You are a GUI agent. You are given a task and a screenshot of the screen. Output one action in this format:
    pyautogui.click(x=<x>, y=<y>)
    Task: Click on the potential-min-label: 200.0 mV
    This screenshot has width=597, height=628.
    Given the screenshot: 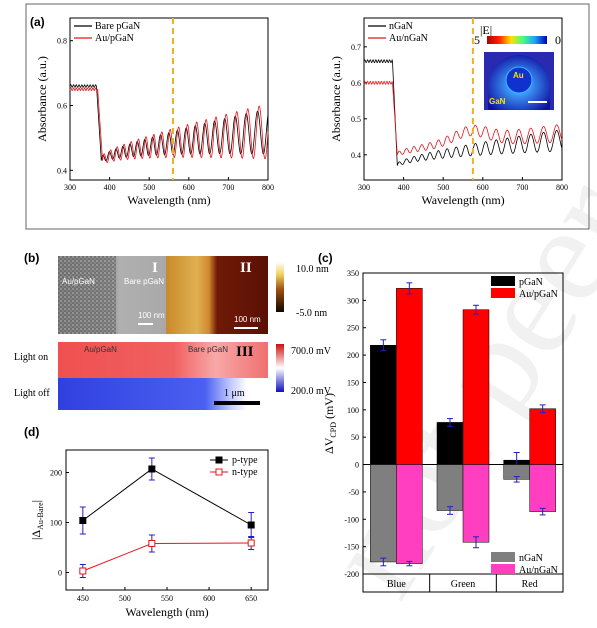 What is the action you would take?
    pyautogui.click(x=311, y=391)
    